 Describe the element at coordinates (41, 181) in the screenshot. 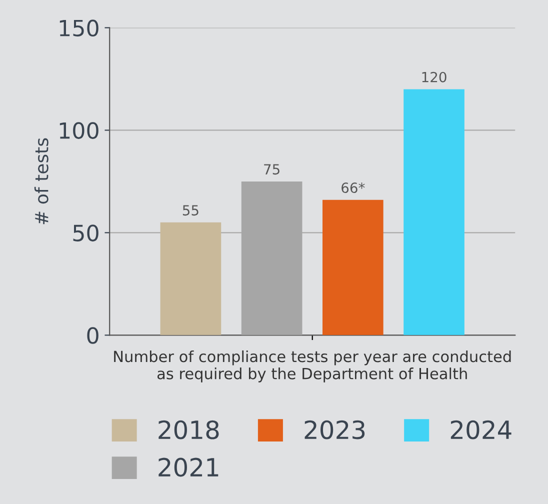

I see `y-axis-title: # of tests` at that location.